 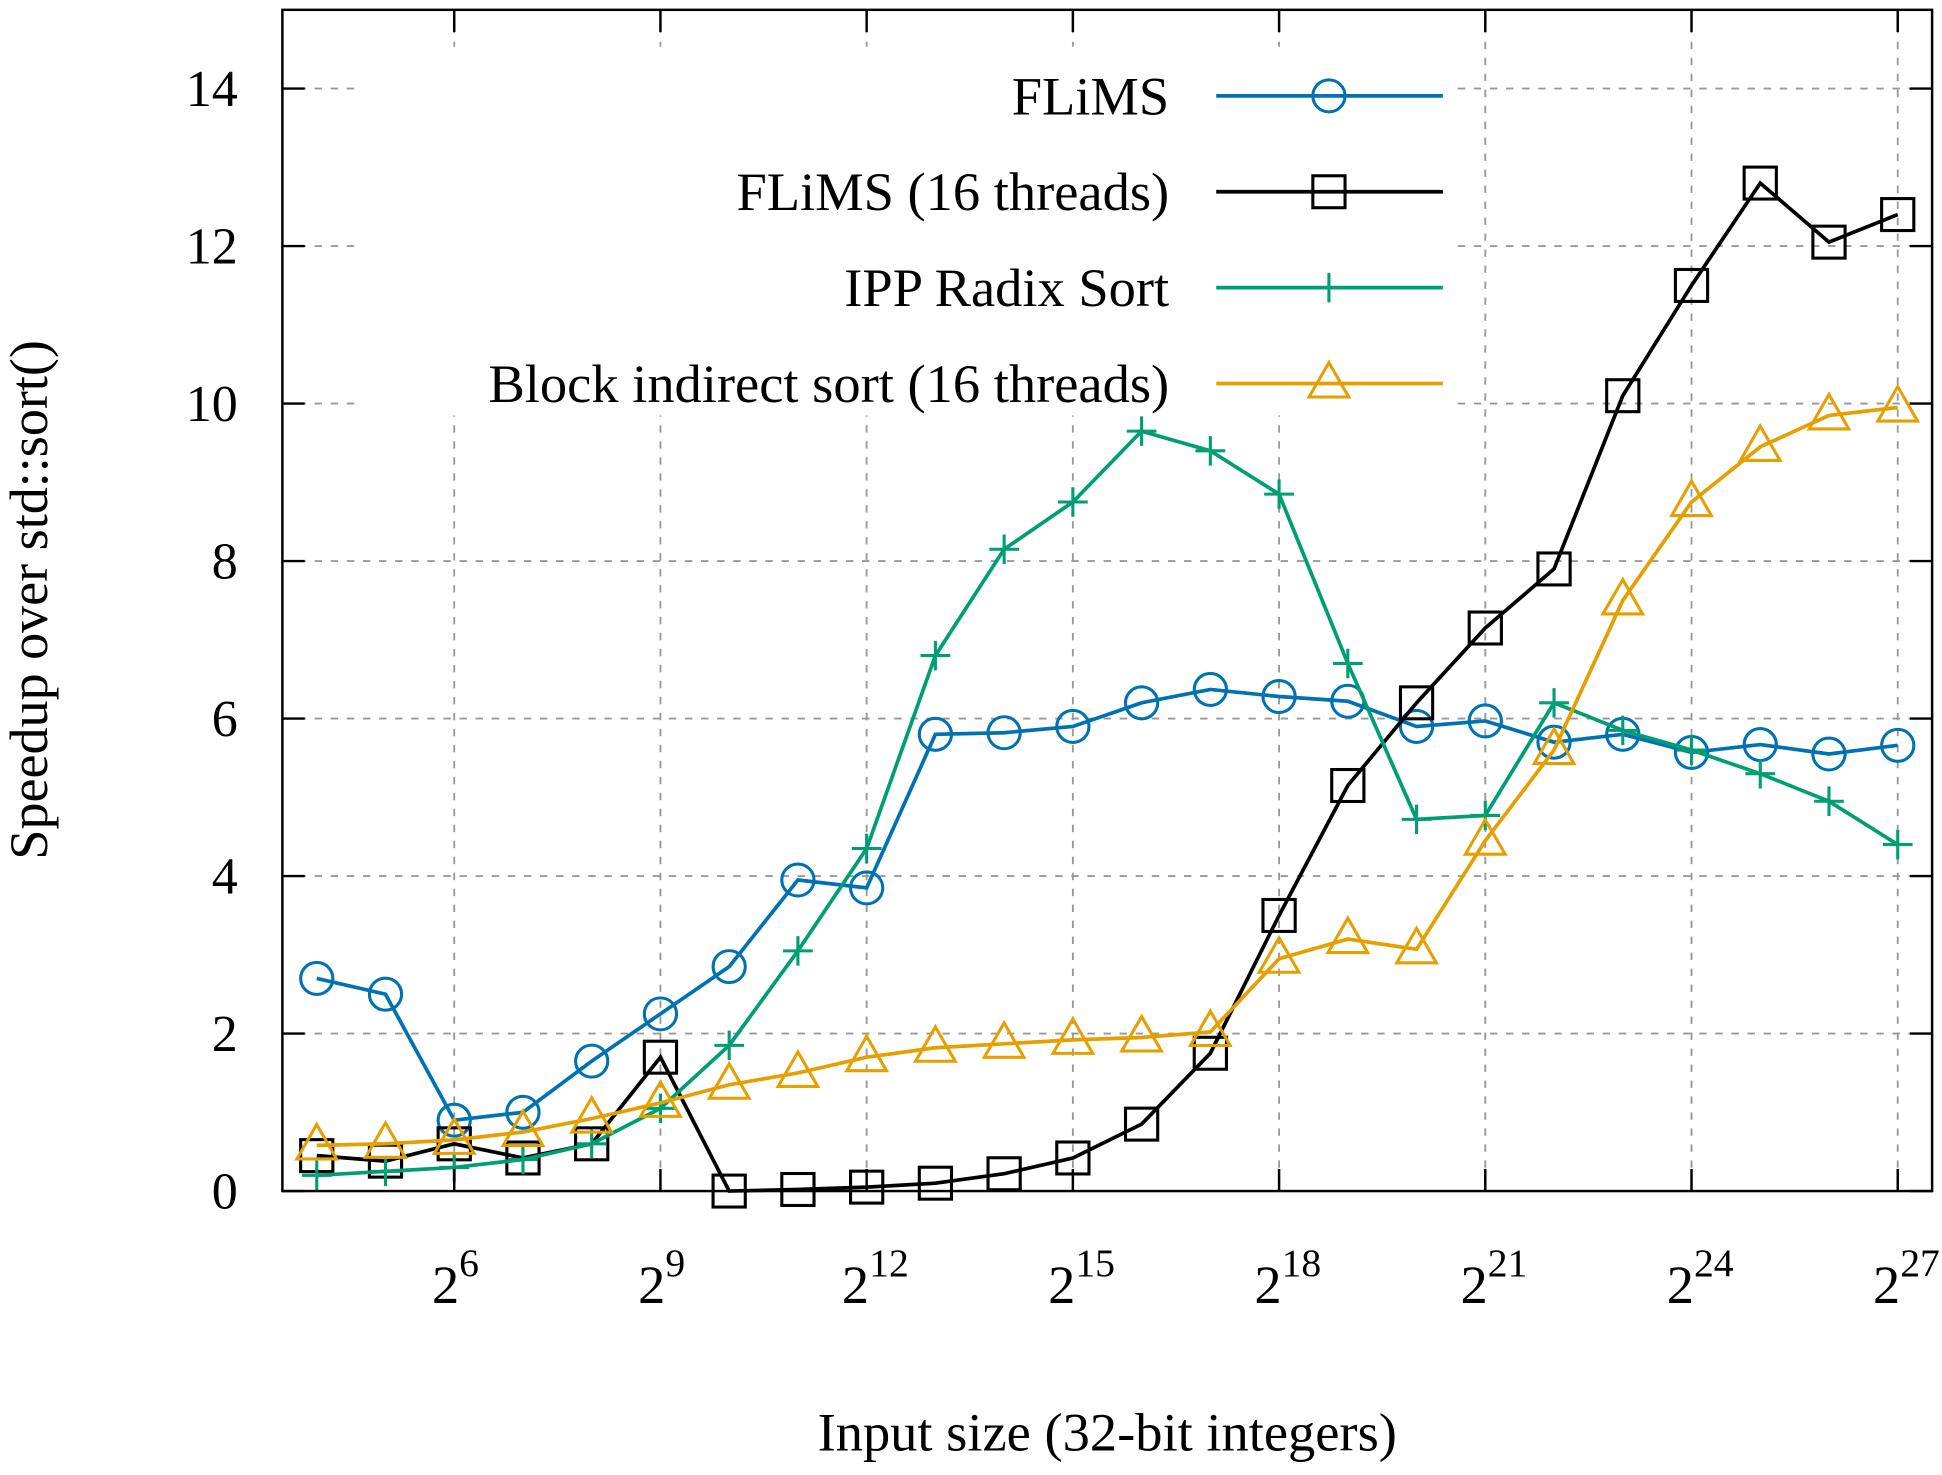 What do you see at coordinates (212, 404) in the screenshot?
I see `y-tick-label: 10` at bounding box center [212, 404].